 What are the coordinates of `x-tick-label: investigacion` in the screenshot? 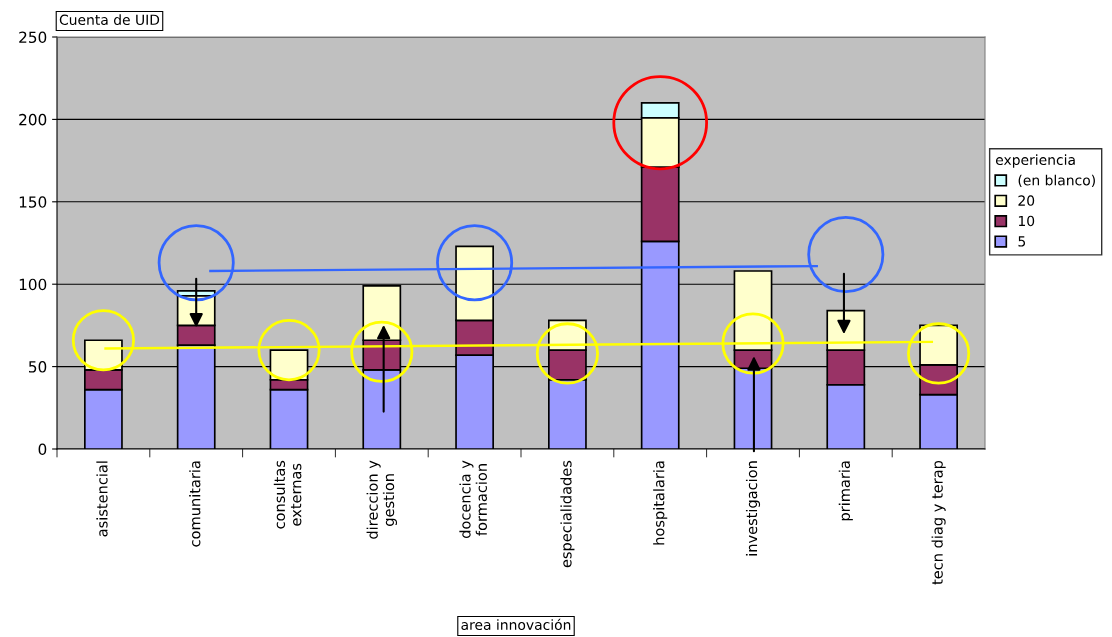 It's located at (753, 508).